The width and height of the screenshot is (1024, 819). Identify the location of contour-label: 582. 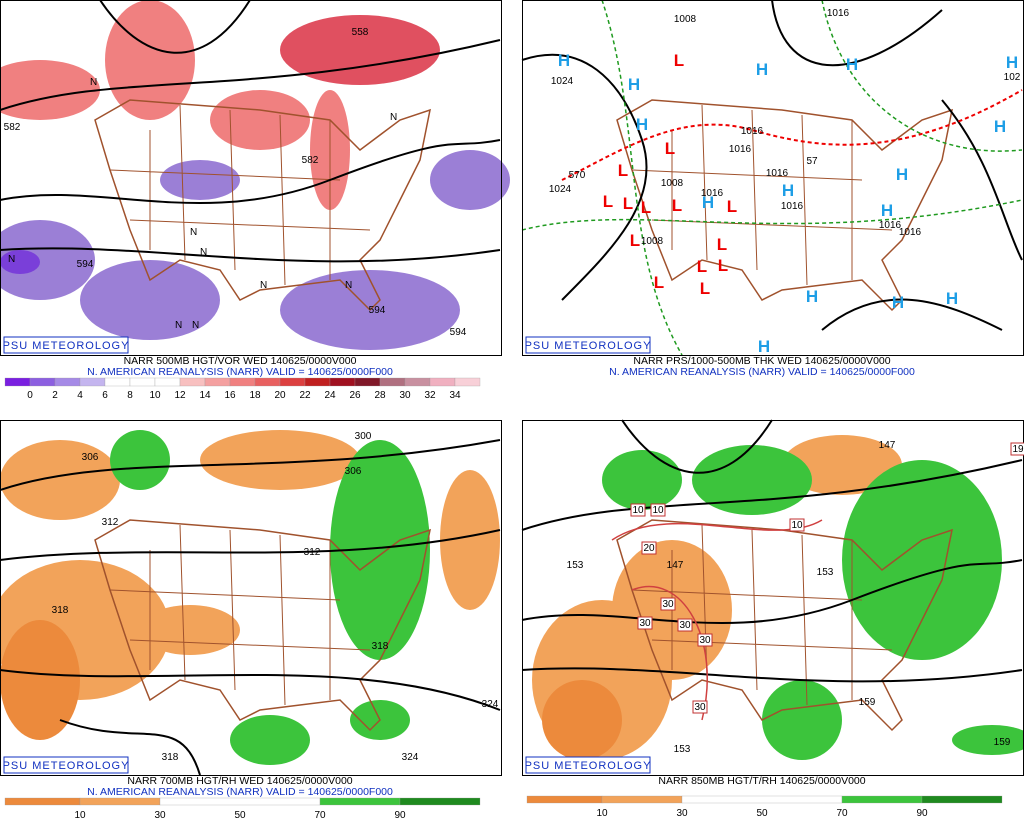
(12, 127).